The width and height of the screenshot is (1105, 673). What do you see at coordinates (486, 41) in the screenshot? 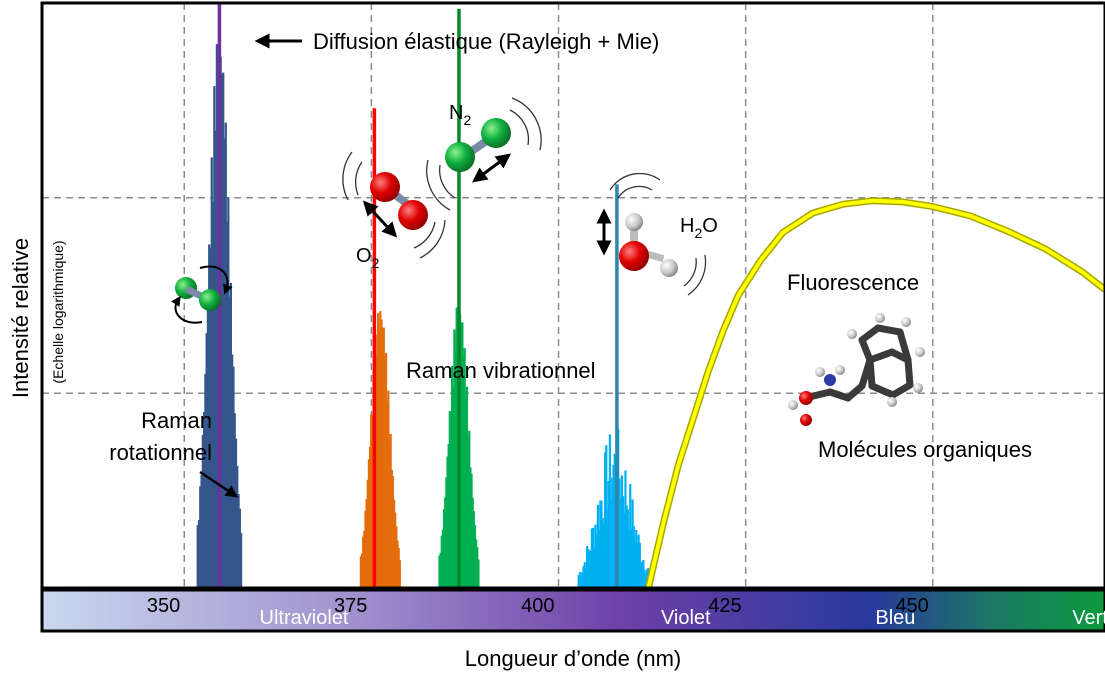
I see `elastic-scattering-label: Diffusion élastique (Rayleigh + Mie)` at bounding box center [486, 41].